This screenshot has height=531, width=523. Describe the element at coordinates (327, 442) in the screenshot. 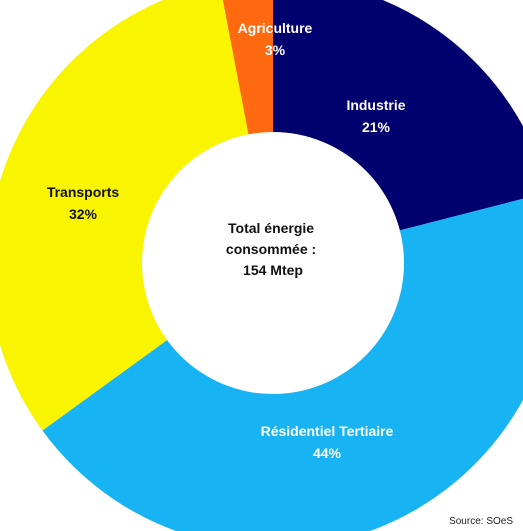

I see `slice-label-1: Résidentiel Tertiaire 44%` at that location.